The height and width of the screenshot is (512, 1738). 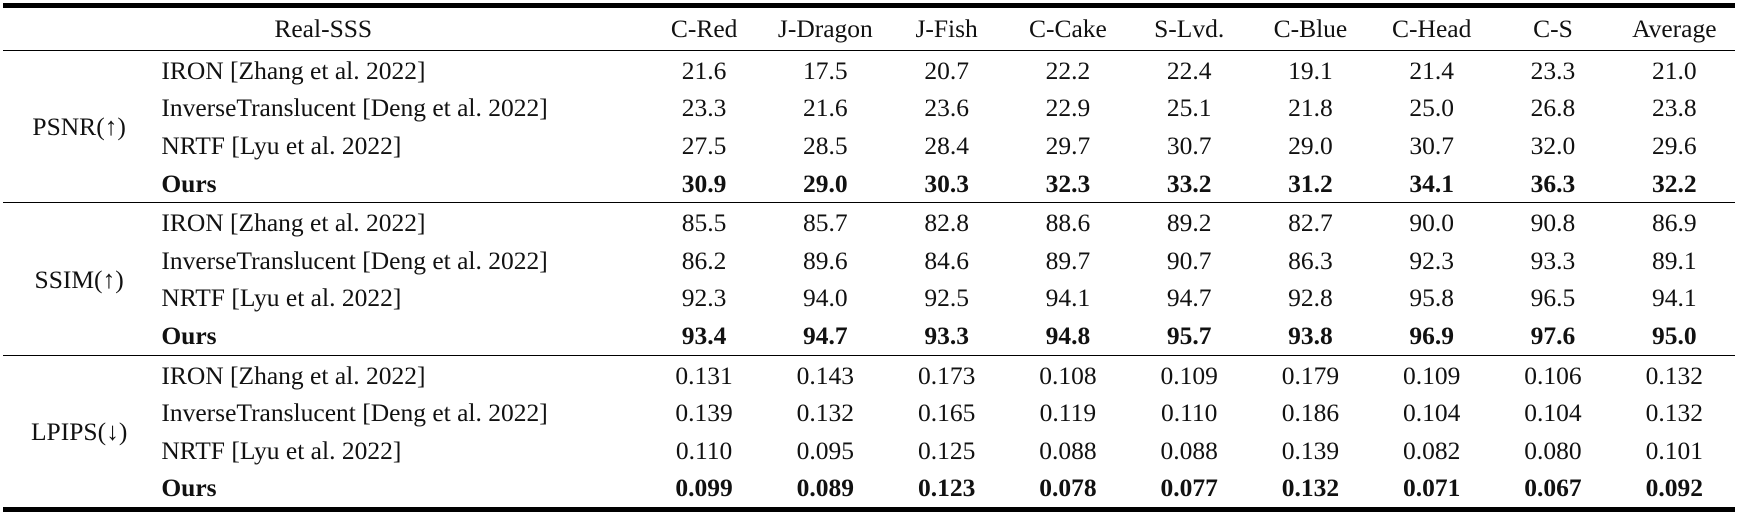 I want to click on value-cell: 94.1, so click(x=1674, y=298).